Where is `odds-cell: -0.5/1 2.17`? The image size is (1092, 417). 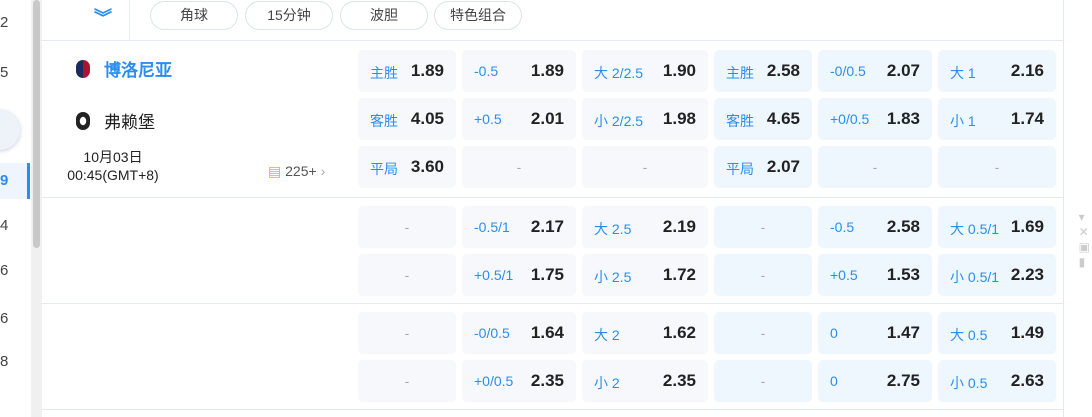 odds-cell: -0.5/1 2.17 is located at coordinates (519, 227).